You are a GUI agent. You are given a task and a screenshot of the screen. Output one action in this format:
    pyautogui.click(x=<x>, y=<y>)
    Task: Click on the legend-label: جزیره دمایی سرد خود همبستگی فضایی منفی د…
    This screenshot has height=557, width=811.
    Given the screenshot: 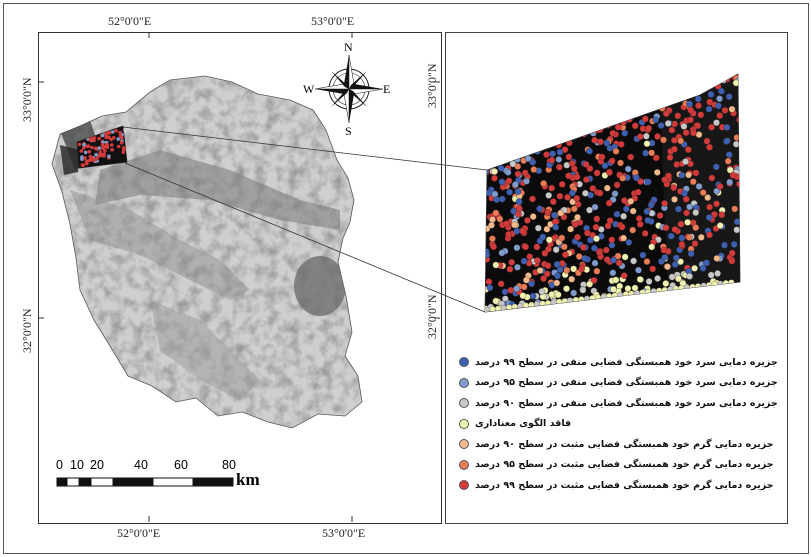 What is the action you would take?
    pyautogui.click(x=626, y=362)
    